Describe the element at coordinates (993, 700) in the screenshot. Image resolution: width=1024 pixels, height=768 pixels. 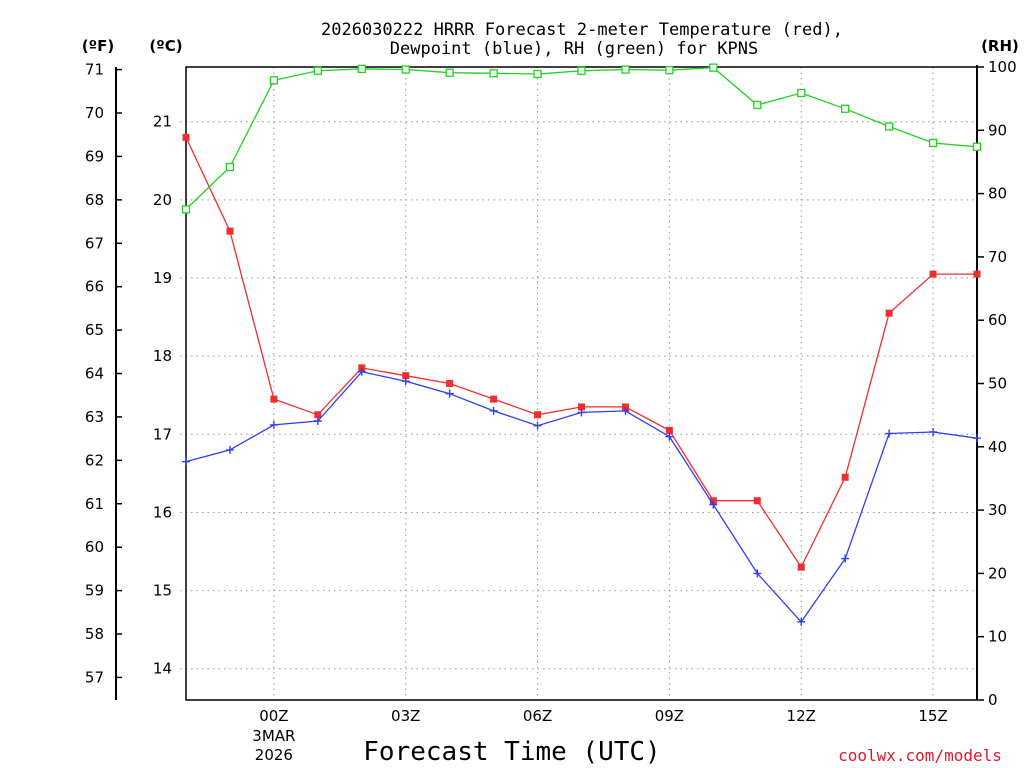
I see `rh-tick-label-0: 0` at that location.